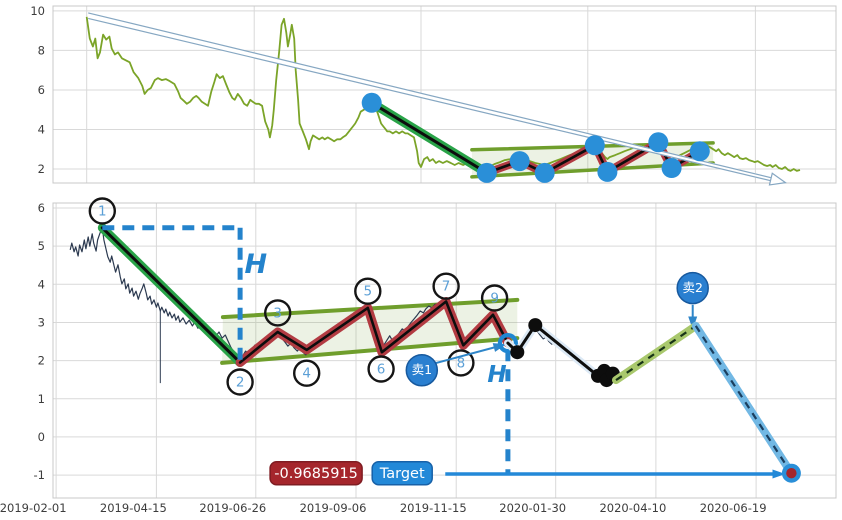 Image resolution: width=842 pixels, height=520 pixels. What do you see at coordinates (791, 473) in the screenshot?
I see `target-marker-inner` at bounding box center [791, 473].